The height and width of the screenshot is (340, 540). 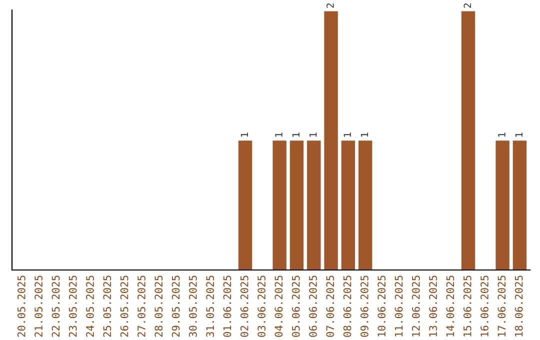 I want to click on x-tick-label: 15.06.2025, so click(x=467, y=306).